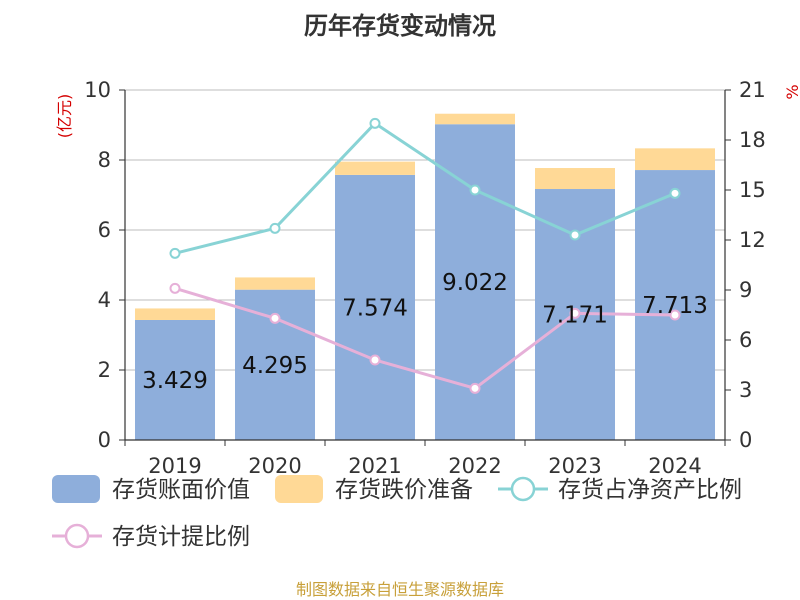 This screenshot has width=800, height=600. I want to click on left-axis-tick-label: 6, so click(104, 230).